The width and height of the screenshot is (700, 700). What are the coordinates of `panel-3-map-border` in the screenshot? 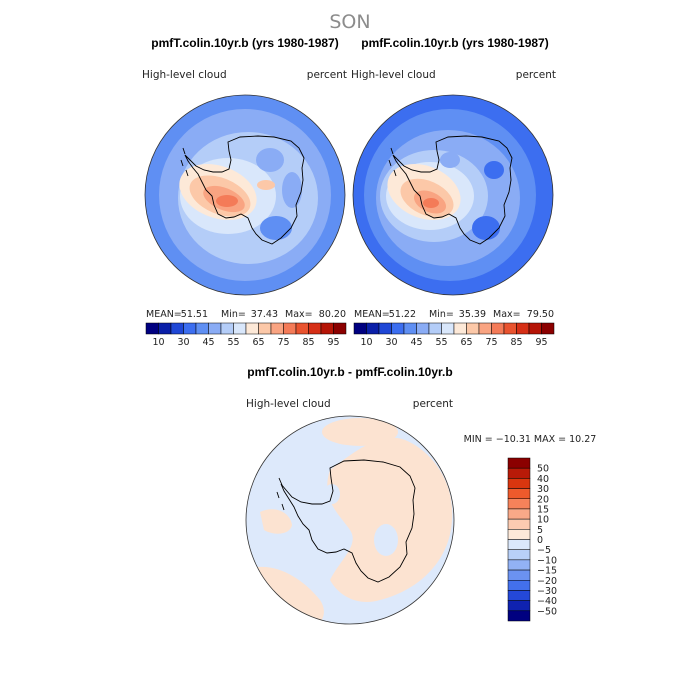 It's located at (350, 520).